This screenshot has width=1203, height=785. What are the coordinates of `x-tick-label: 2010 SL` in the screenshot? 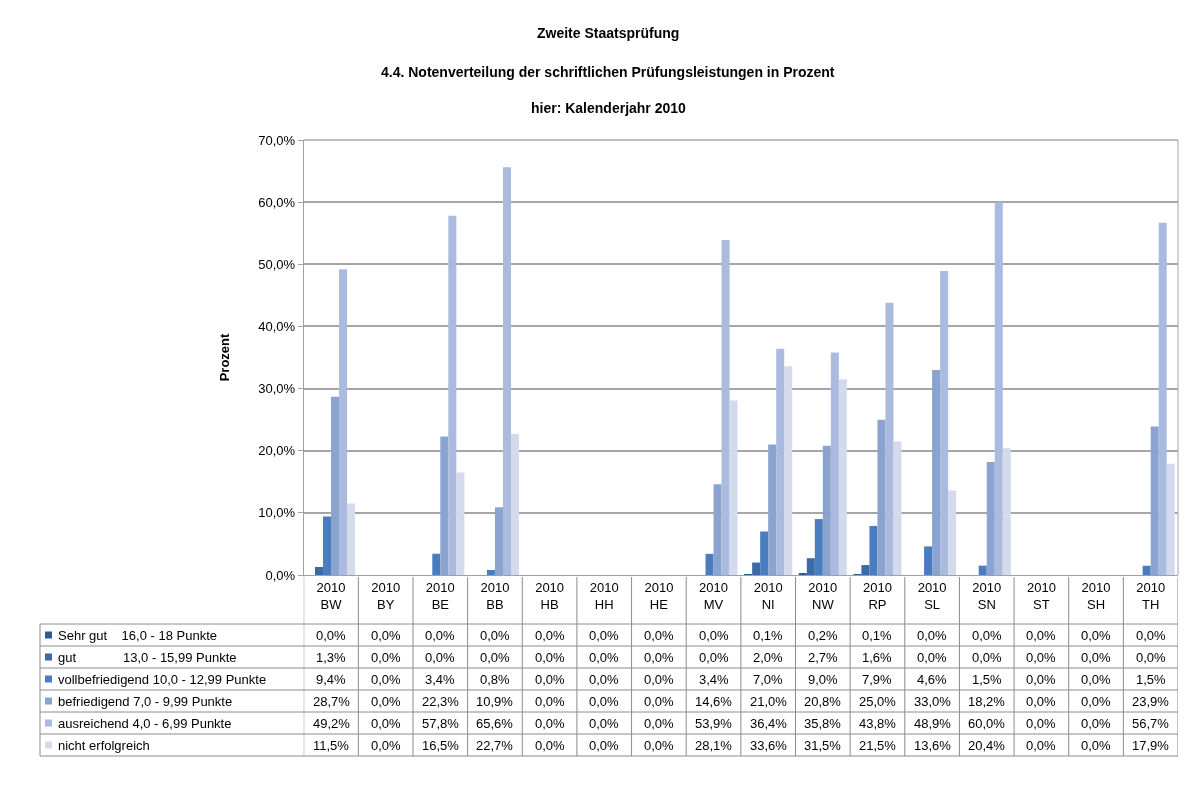 It's located at (932, 595).